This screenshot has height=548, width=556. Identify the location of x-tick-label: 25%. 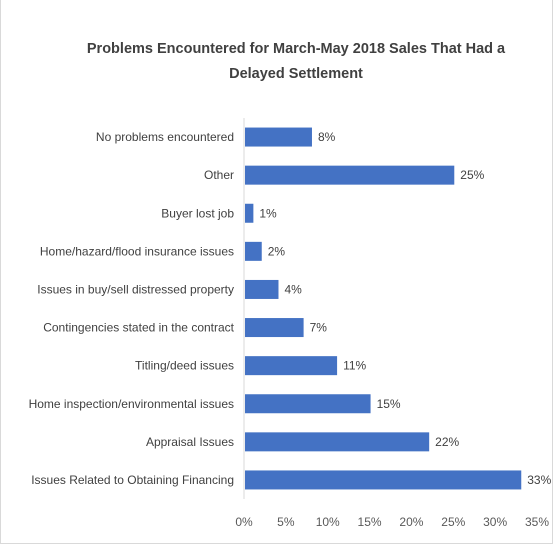
(453, 522).